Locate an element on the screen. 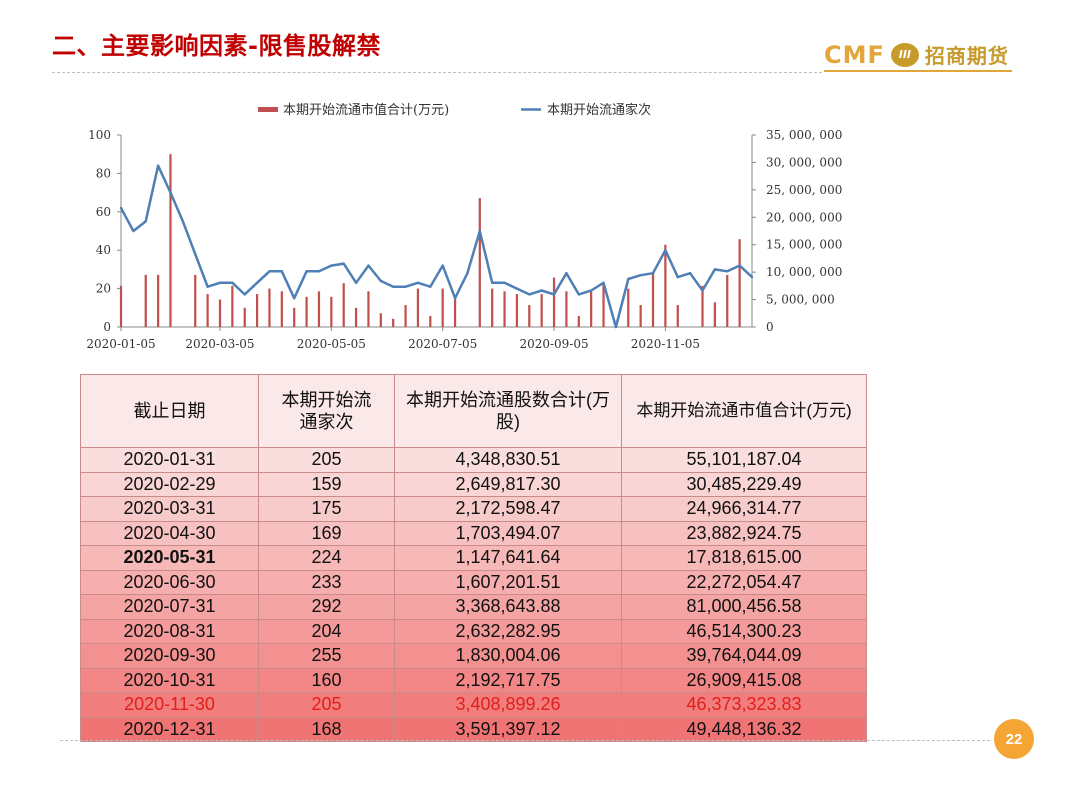  chart-legend: 本期开始流通市值合计(万元) 本期开始流通家次 is located at coordinates (454, 110).